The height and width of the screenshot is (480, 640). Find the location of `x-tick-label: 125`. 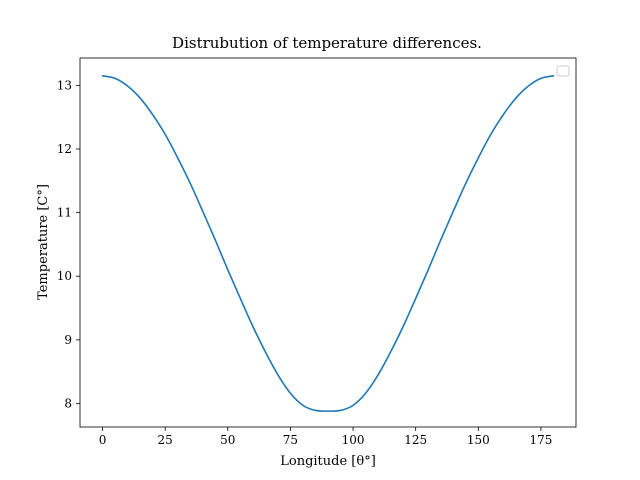

x-tick-label: 125 is located at coordinates (415, 440).